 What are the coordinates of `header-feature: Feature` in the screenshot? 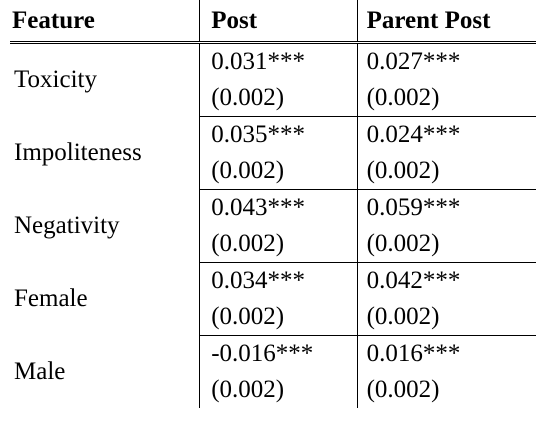 It's located at (53, 20).